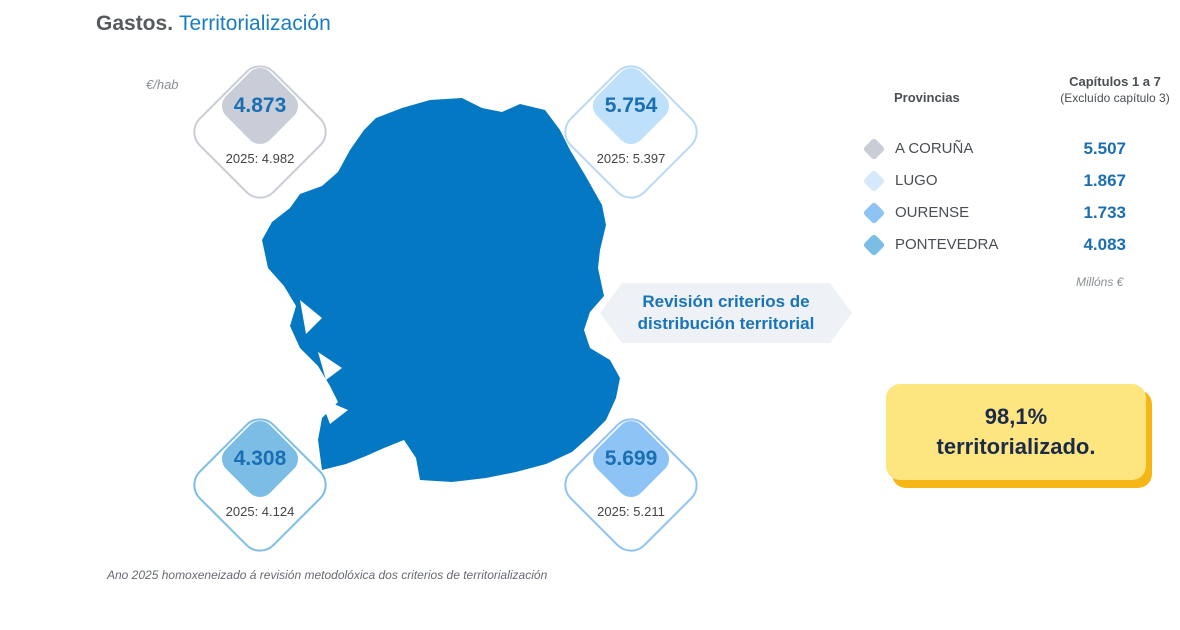  What do you see at coordinates (1104, 244) in the screenshot?
I see `legend-value: 4.083` at bounding box center [1104, 244].